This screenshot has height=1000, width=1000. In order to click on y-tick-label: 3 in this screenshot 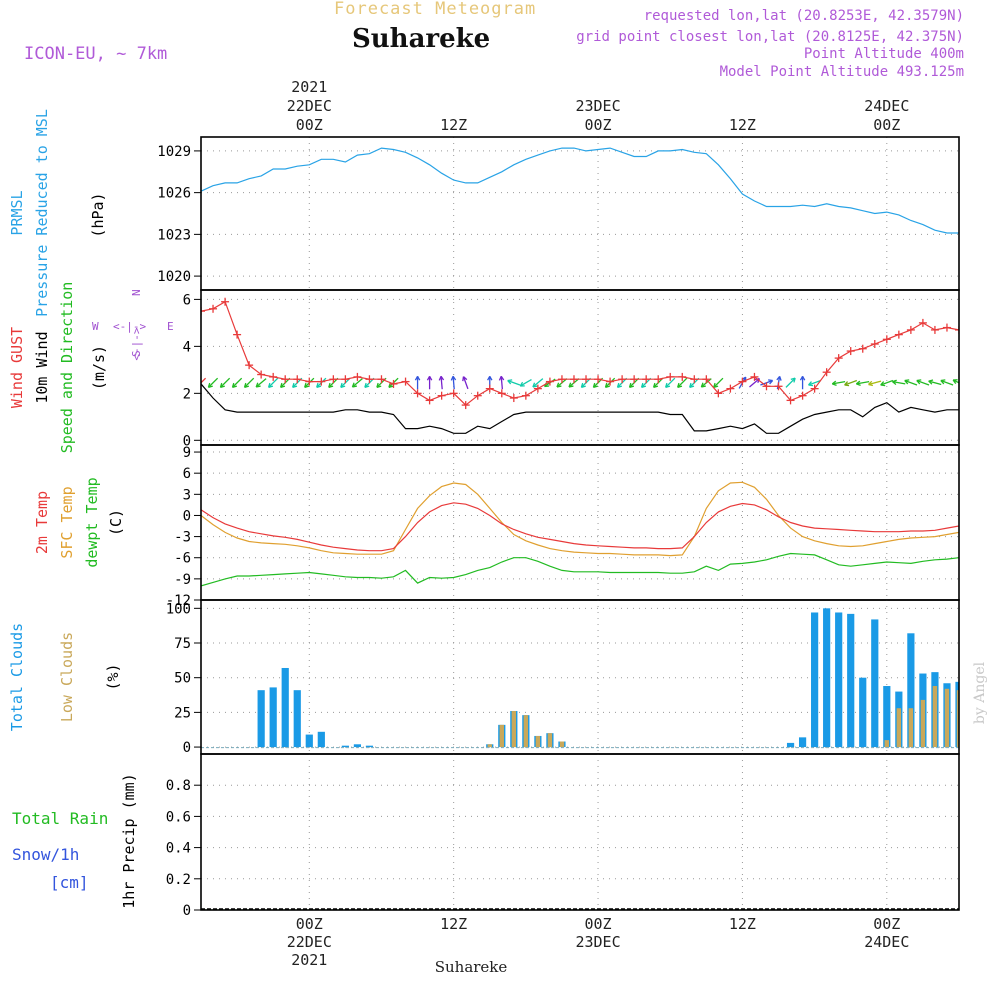, I will do `click(187, 495)`.